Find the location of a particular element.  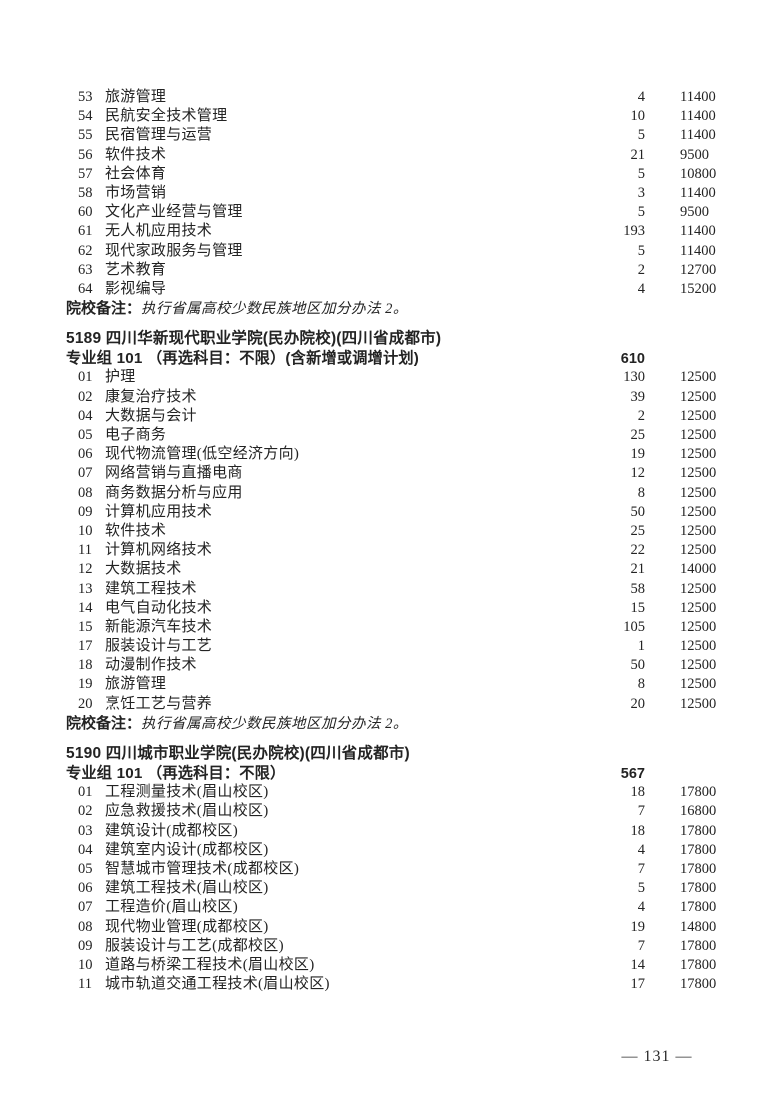

program-number: 01 is located at coordinates (85, 792).